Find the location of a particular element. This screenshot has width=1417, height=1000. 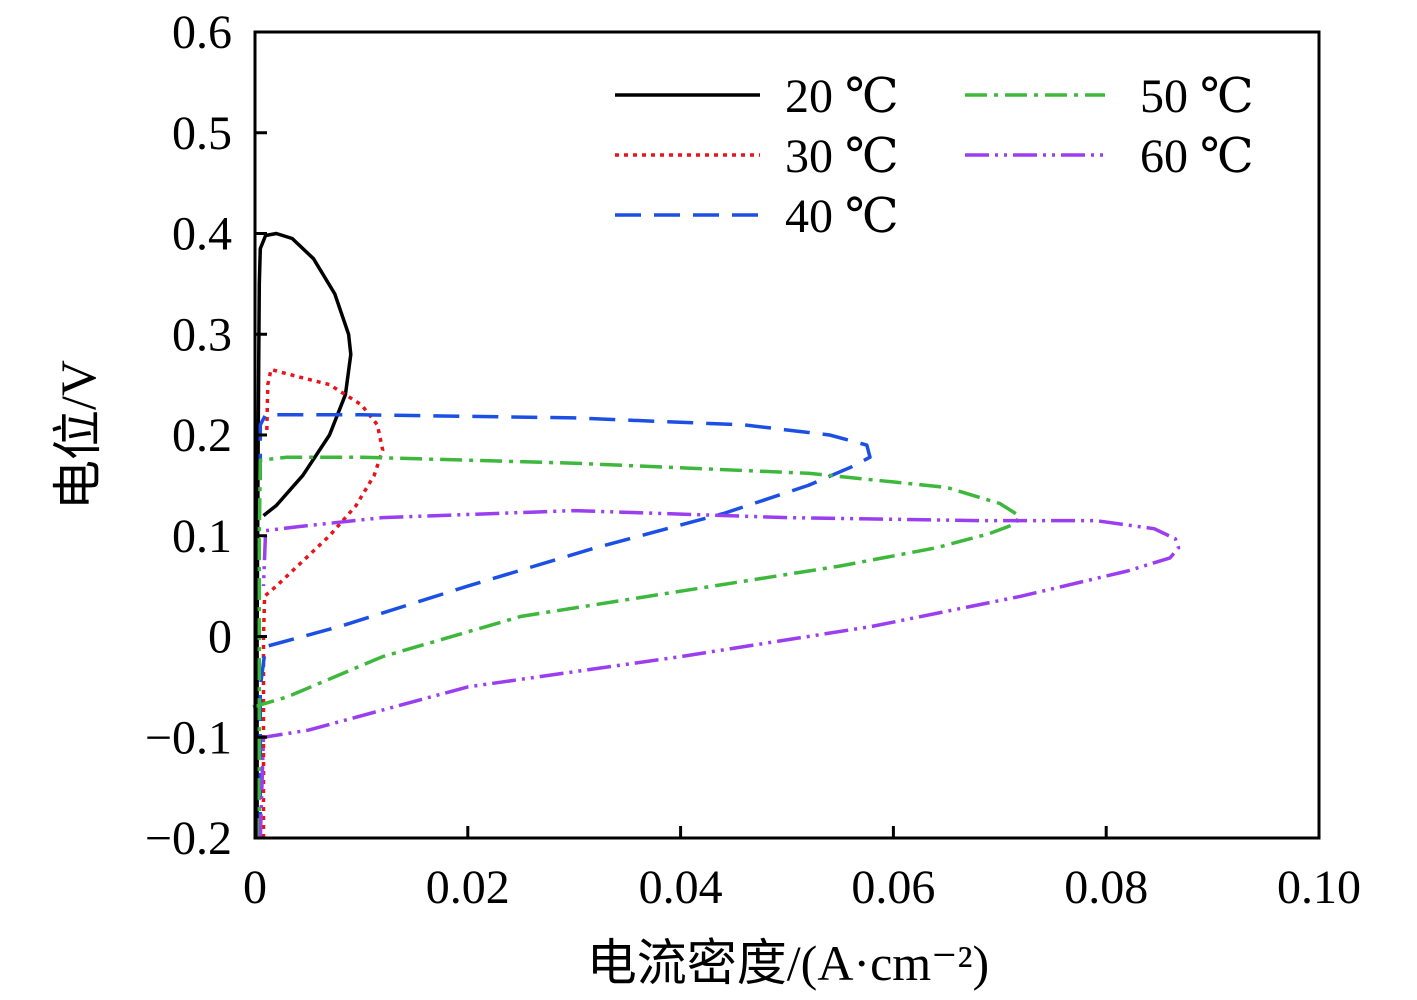

legend-label-3: 40 ℃ is located at coordinates (842, 216).